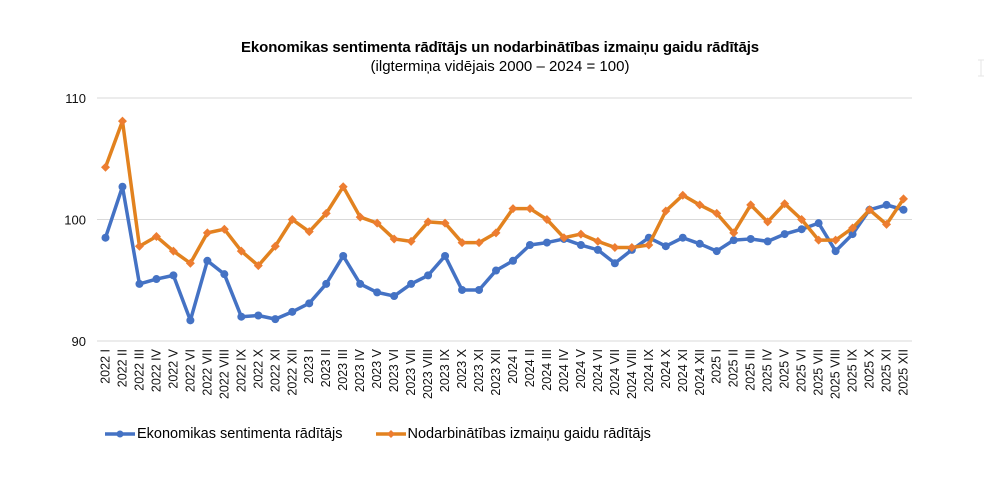 This screenshot has width=1000, height=484. What do you see at coordinates (309, 366) in the screenshot?
I see `x-tick-label: 2023 I` at bounding box center [309, 366].